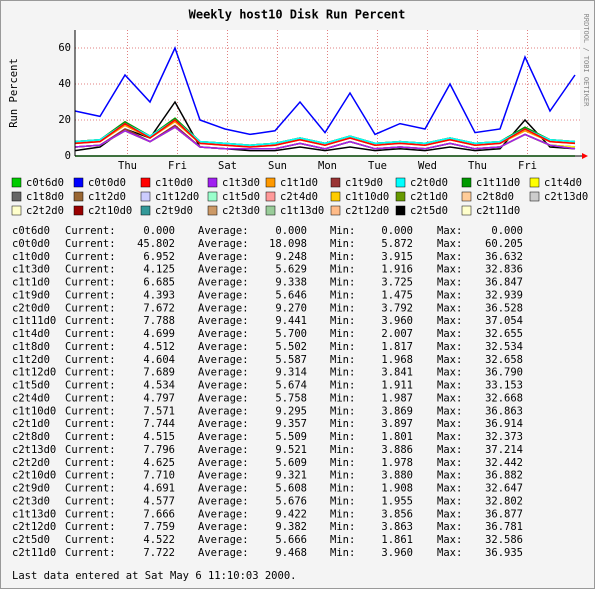 The image size is (595, 589). Describe the element at coordinates (427, 166) in the screenshot. I see `x-tick-label: Wed` at that location.